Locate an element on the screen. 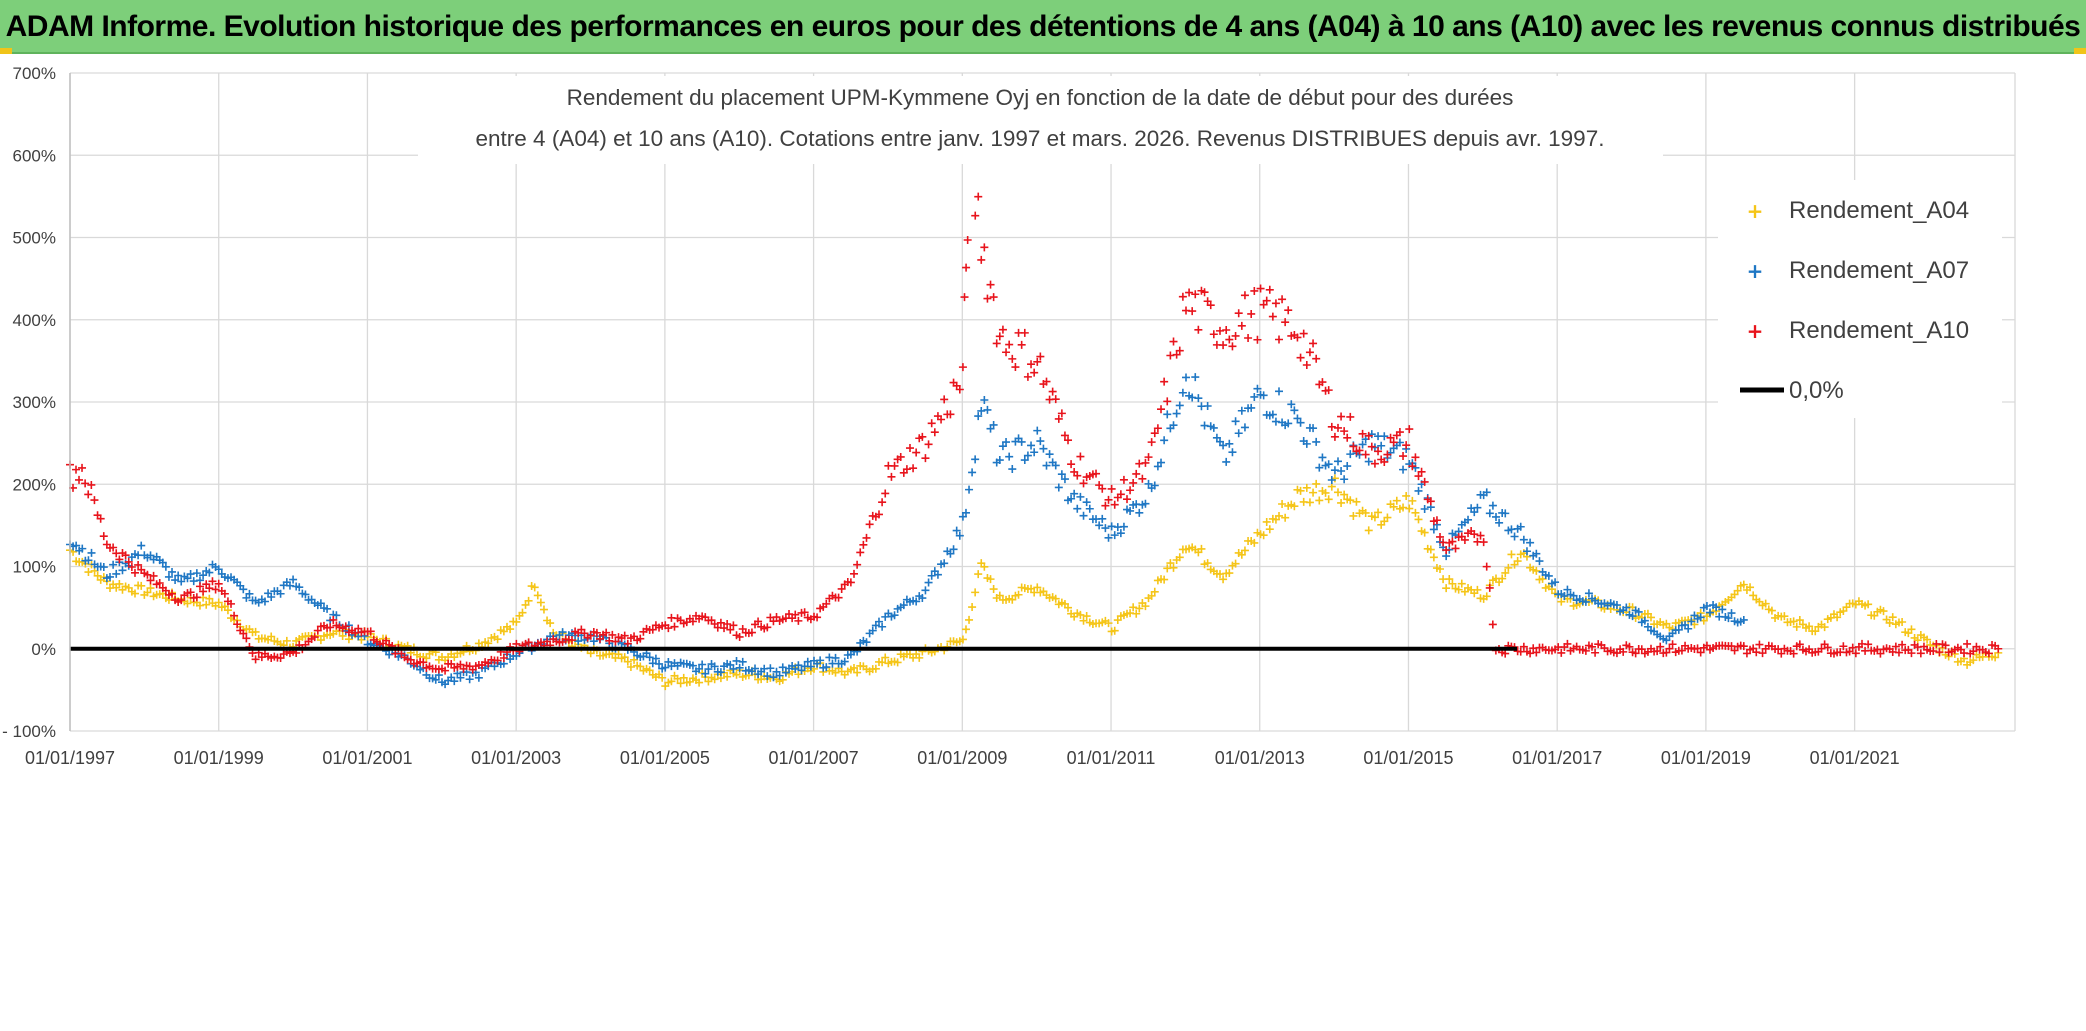 Image resolution: width=2086 pixels, height=1031 pixels. legend-box is located at coordinates (1860, 299).